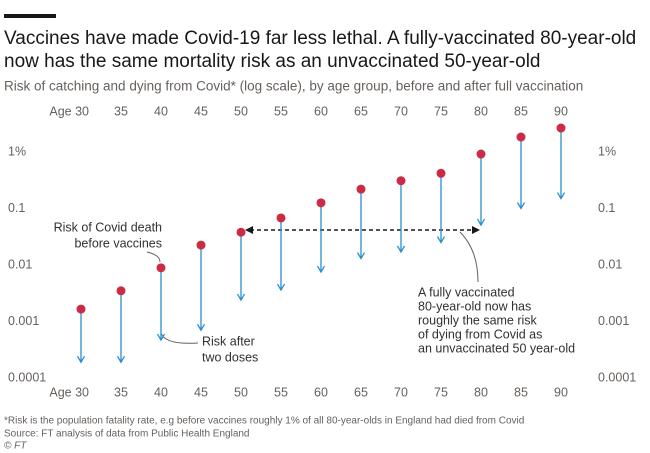 This screenshot has height=453, width=650. Describe the element at coordinates (121, 111) in the screenshot. I see `x-tick-label-top: 35` at that location.